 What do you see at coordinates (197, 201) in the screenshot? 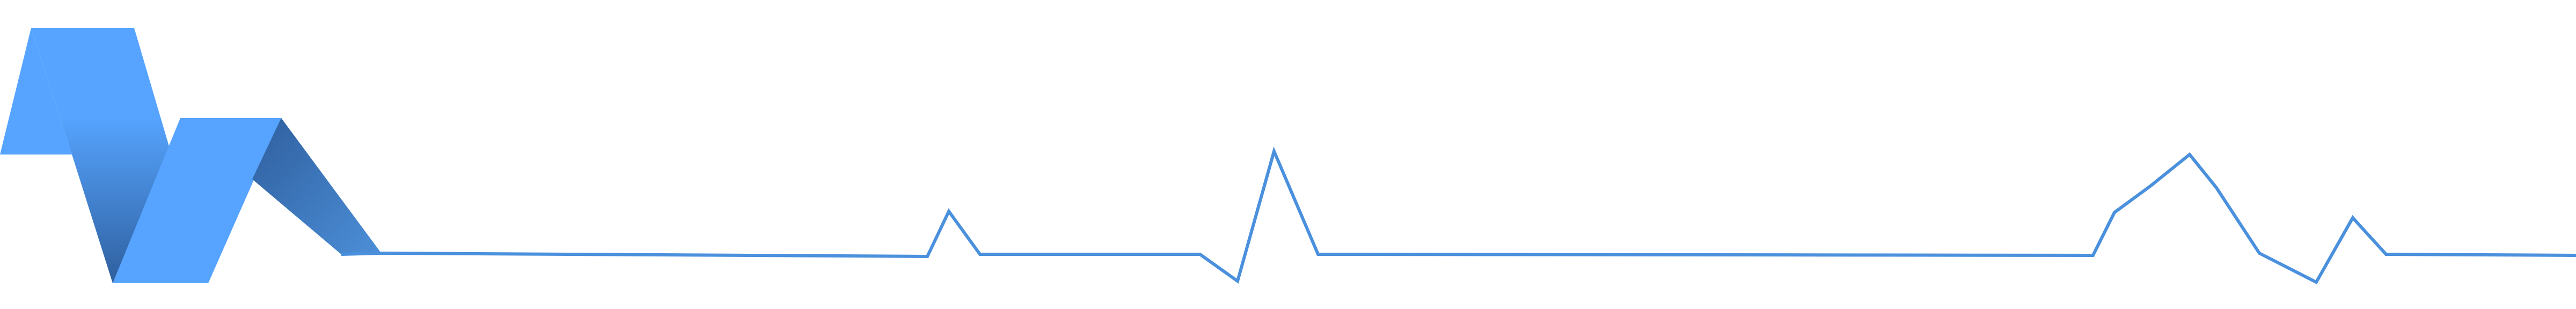
I see `logo-mid-band` at bounding box center [197, 201].